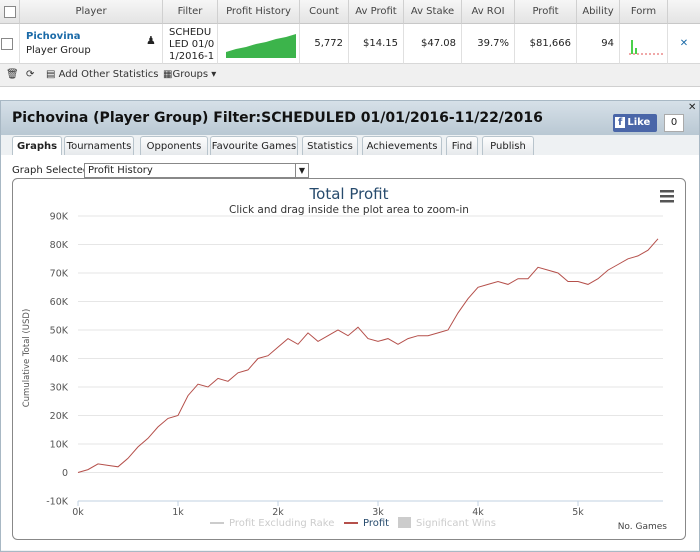 The height and width of the screenshot is (552, 700). What do you see at coordinates (350, 75) in the screenshot?
I see `toolbar: 🗑 ⟳ ▤ Add Other Statistics ▦Groups ▾` at bounding box center [350, 75].